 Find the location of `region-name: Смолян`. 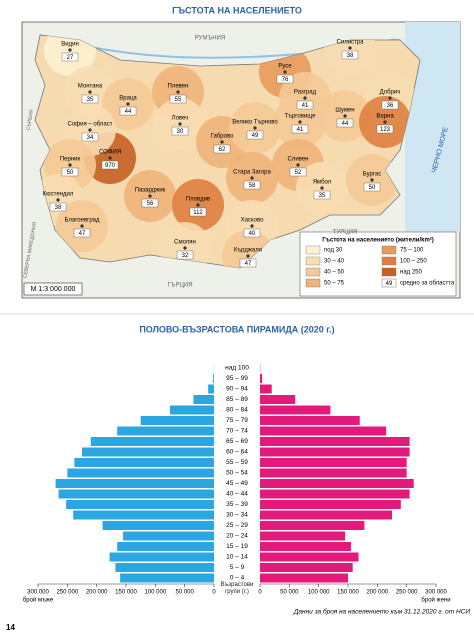

region-name: Смолян is located at coordinates (185, 243).